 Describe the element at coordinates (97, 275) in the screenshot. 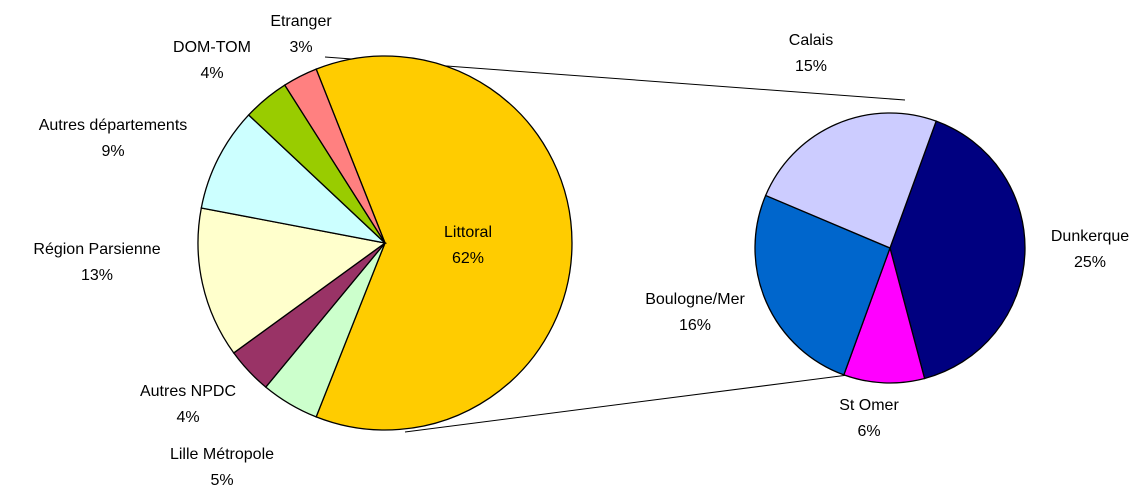

I see `slice-value-label: 13%` at that location.